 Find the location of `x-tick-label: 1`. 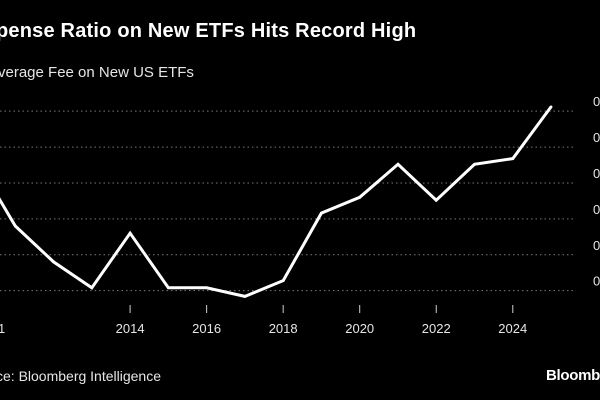

x-tick-label: 1 is located at coordinates (2, 328).